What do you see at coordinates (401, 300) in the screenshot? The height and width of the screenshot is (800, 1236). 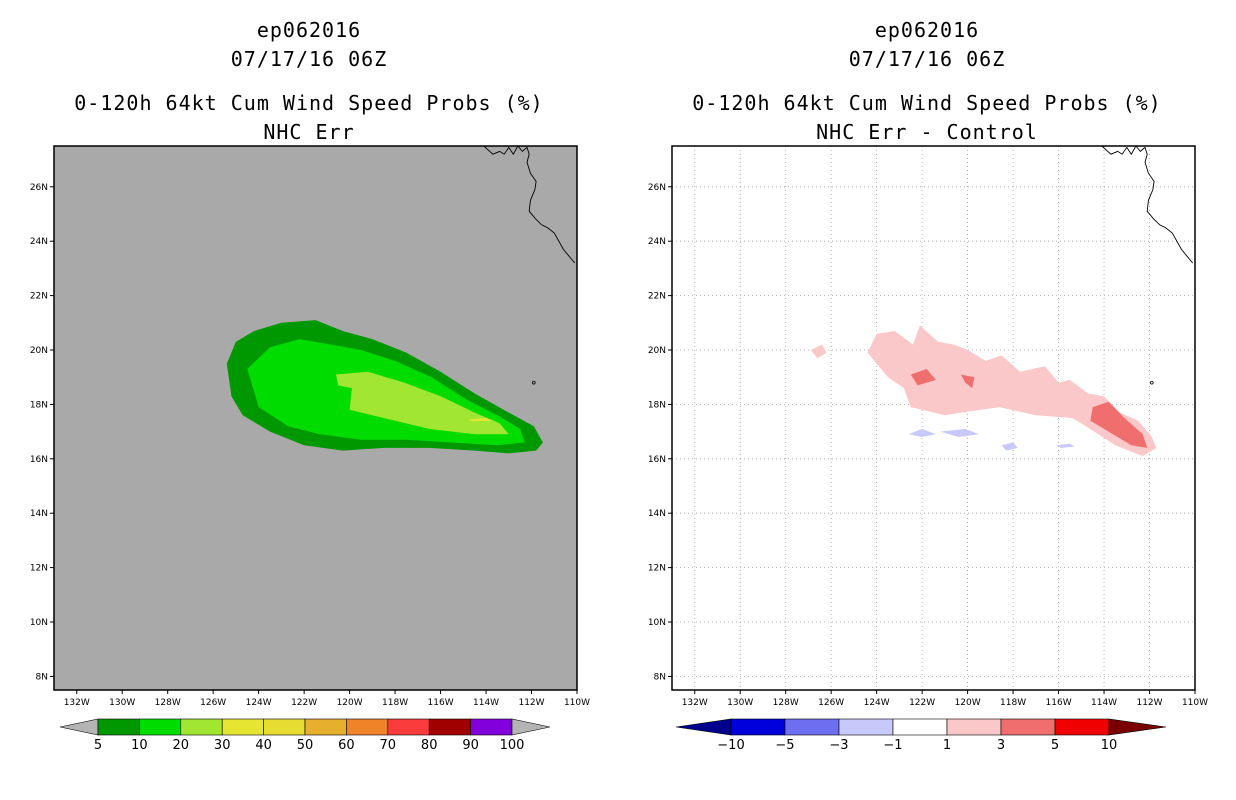 I see `plot-area` at bounding box center [401, 300].